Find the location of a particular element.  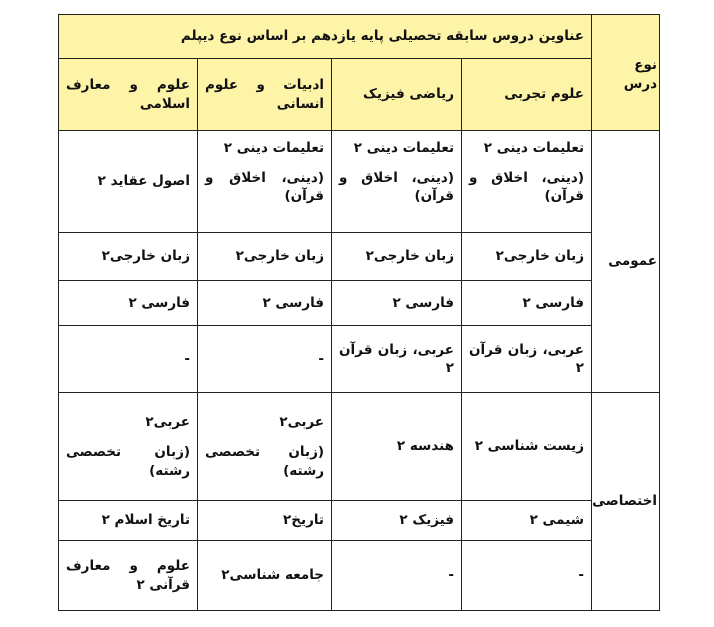

table-row: فارسی ۲ فارسی ۲ فارسی ۲ فارسی ۲ is located at coordinates (358, 303).